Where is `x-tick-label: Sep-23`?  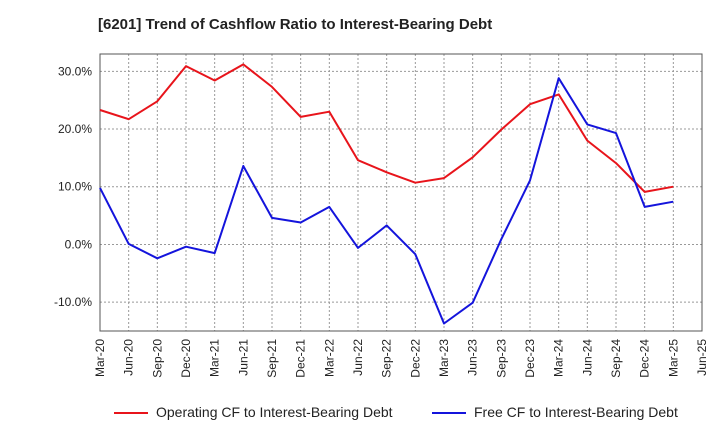
x-tick-label: Sep-23 is located at coordinates (501, 358).